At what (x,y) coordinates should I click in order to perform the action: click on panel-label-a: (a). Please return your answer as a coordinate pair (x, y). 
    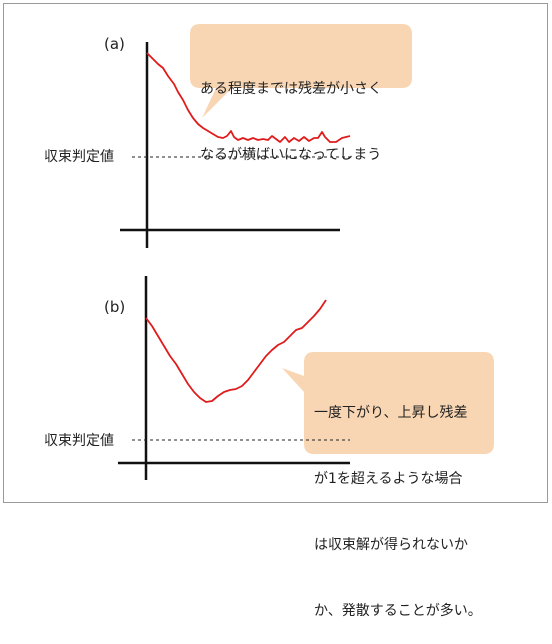
    Looking at the image, I should click on (114, 44).